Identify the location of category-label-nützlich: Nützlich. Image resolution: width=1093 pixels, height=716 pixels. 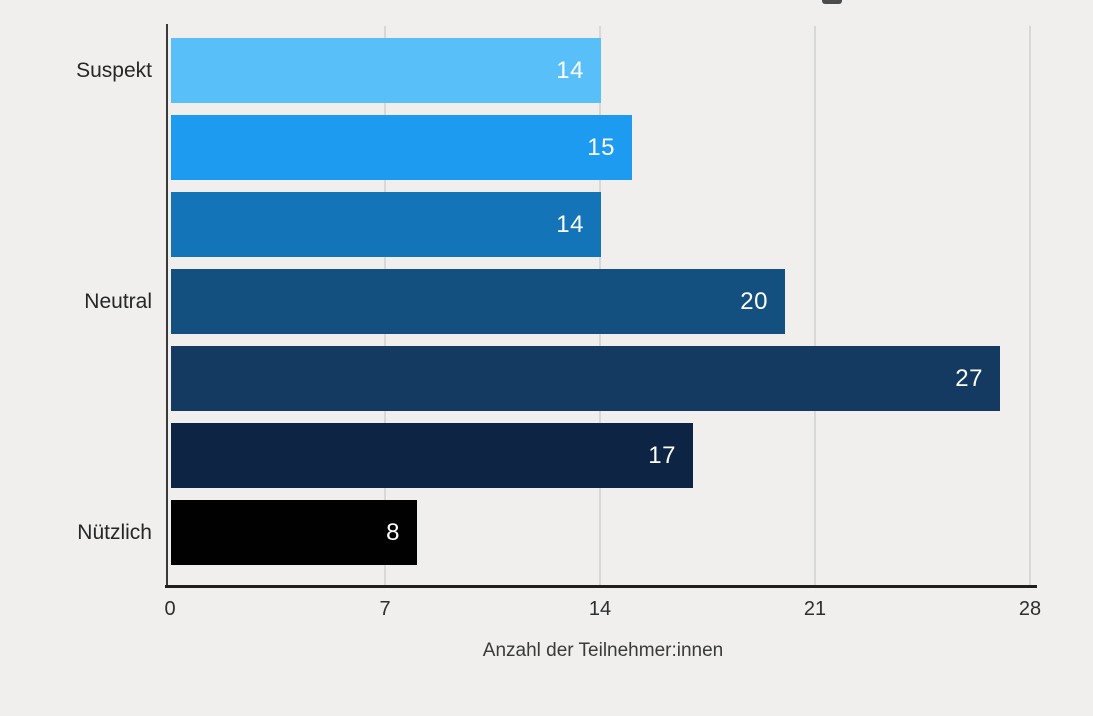
(114, 532).